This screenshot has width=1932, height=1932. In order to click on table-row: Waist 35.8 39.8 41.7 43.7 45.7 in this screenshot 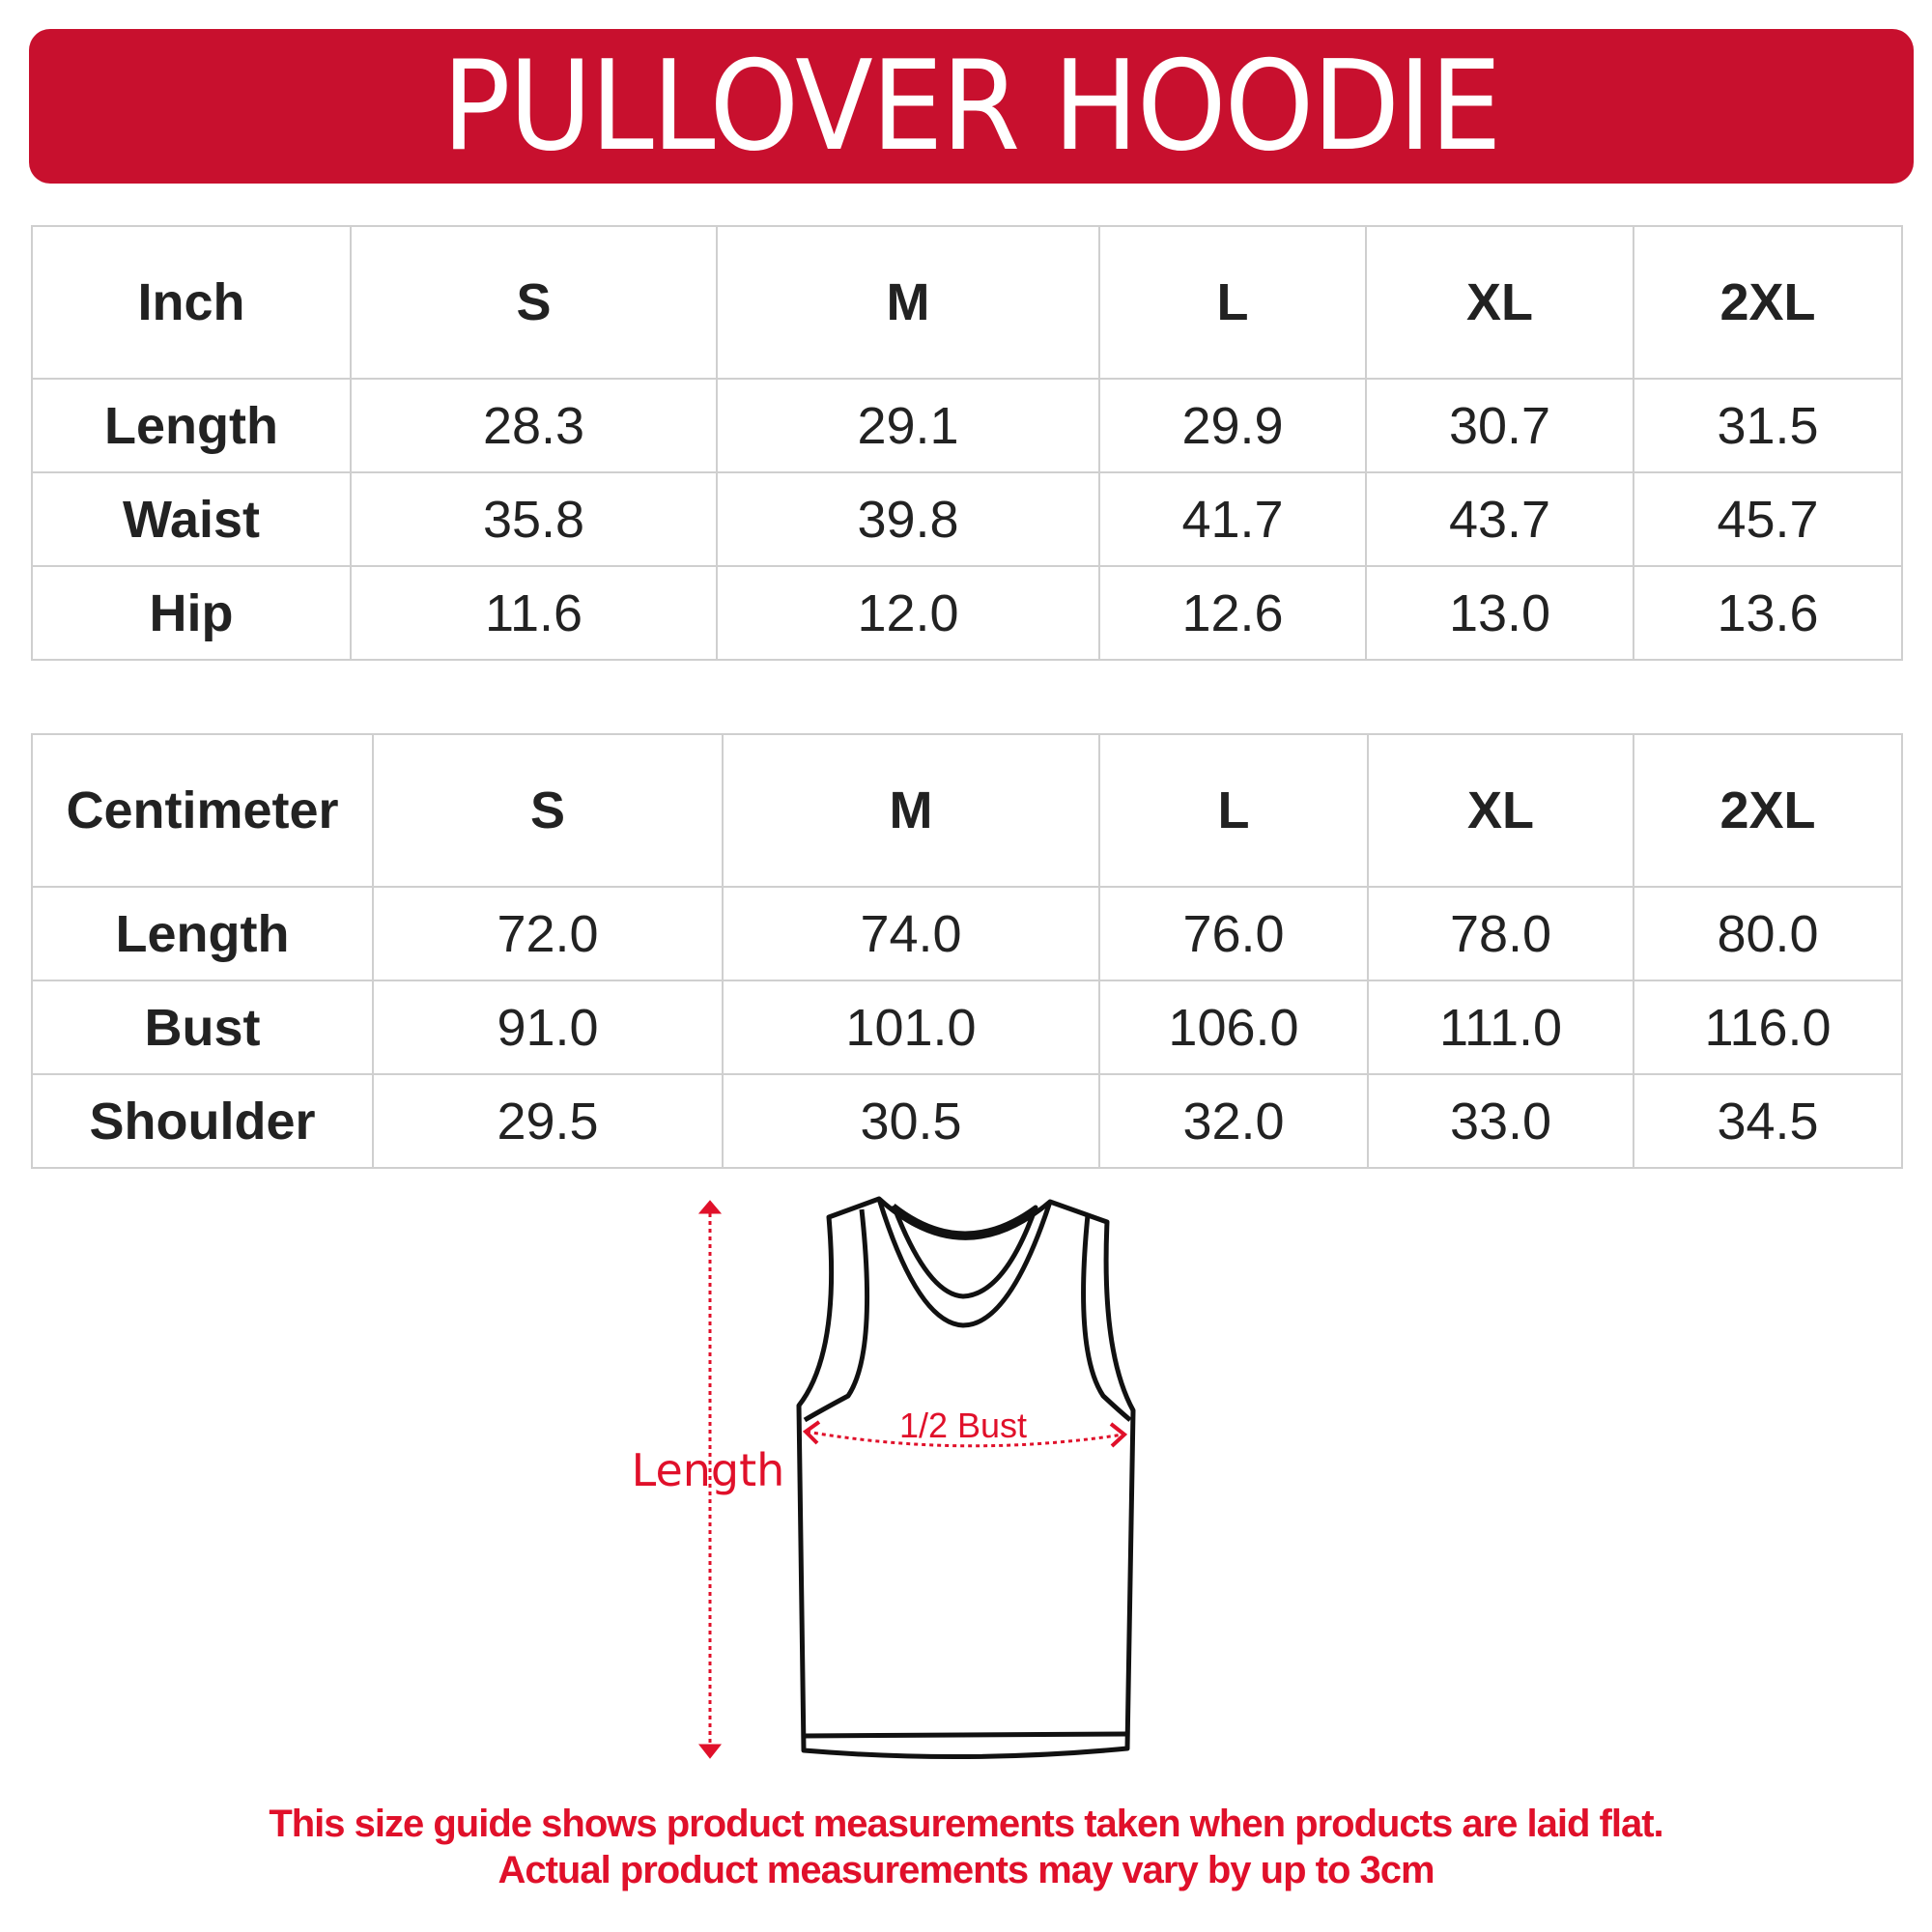, I will do `click(967, 519)`.